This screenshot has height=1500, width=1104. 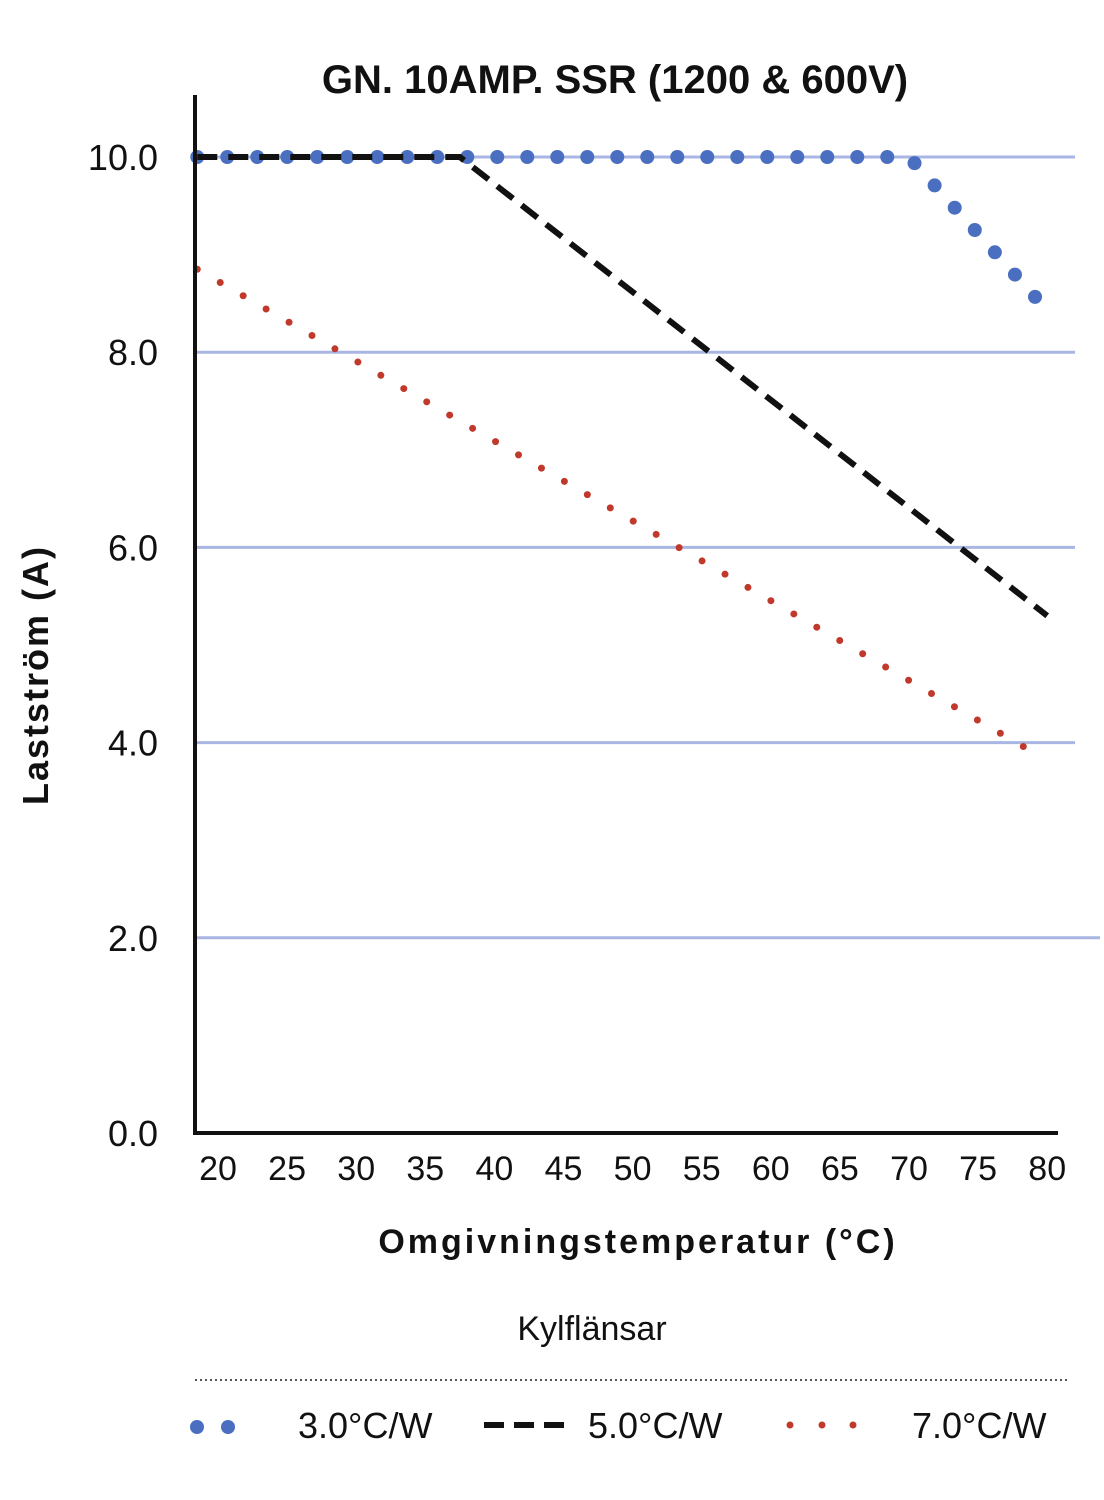 I want to click on y-tick-label: 8.0, so click(x=133, y=352).